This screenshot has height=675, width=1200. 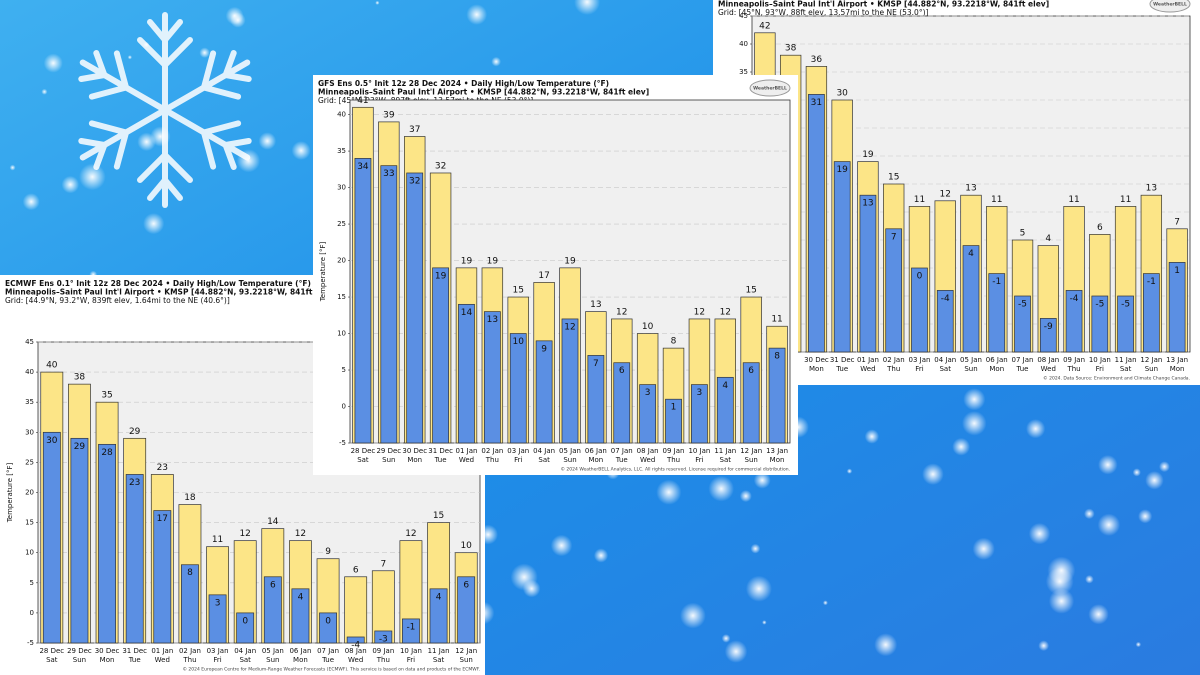 I want to click on high-label: 5, so click(x=1023, y=234).